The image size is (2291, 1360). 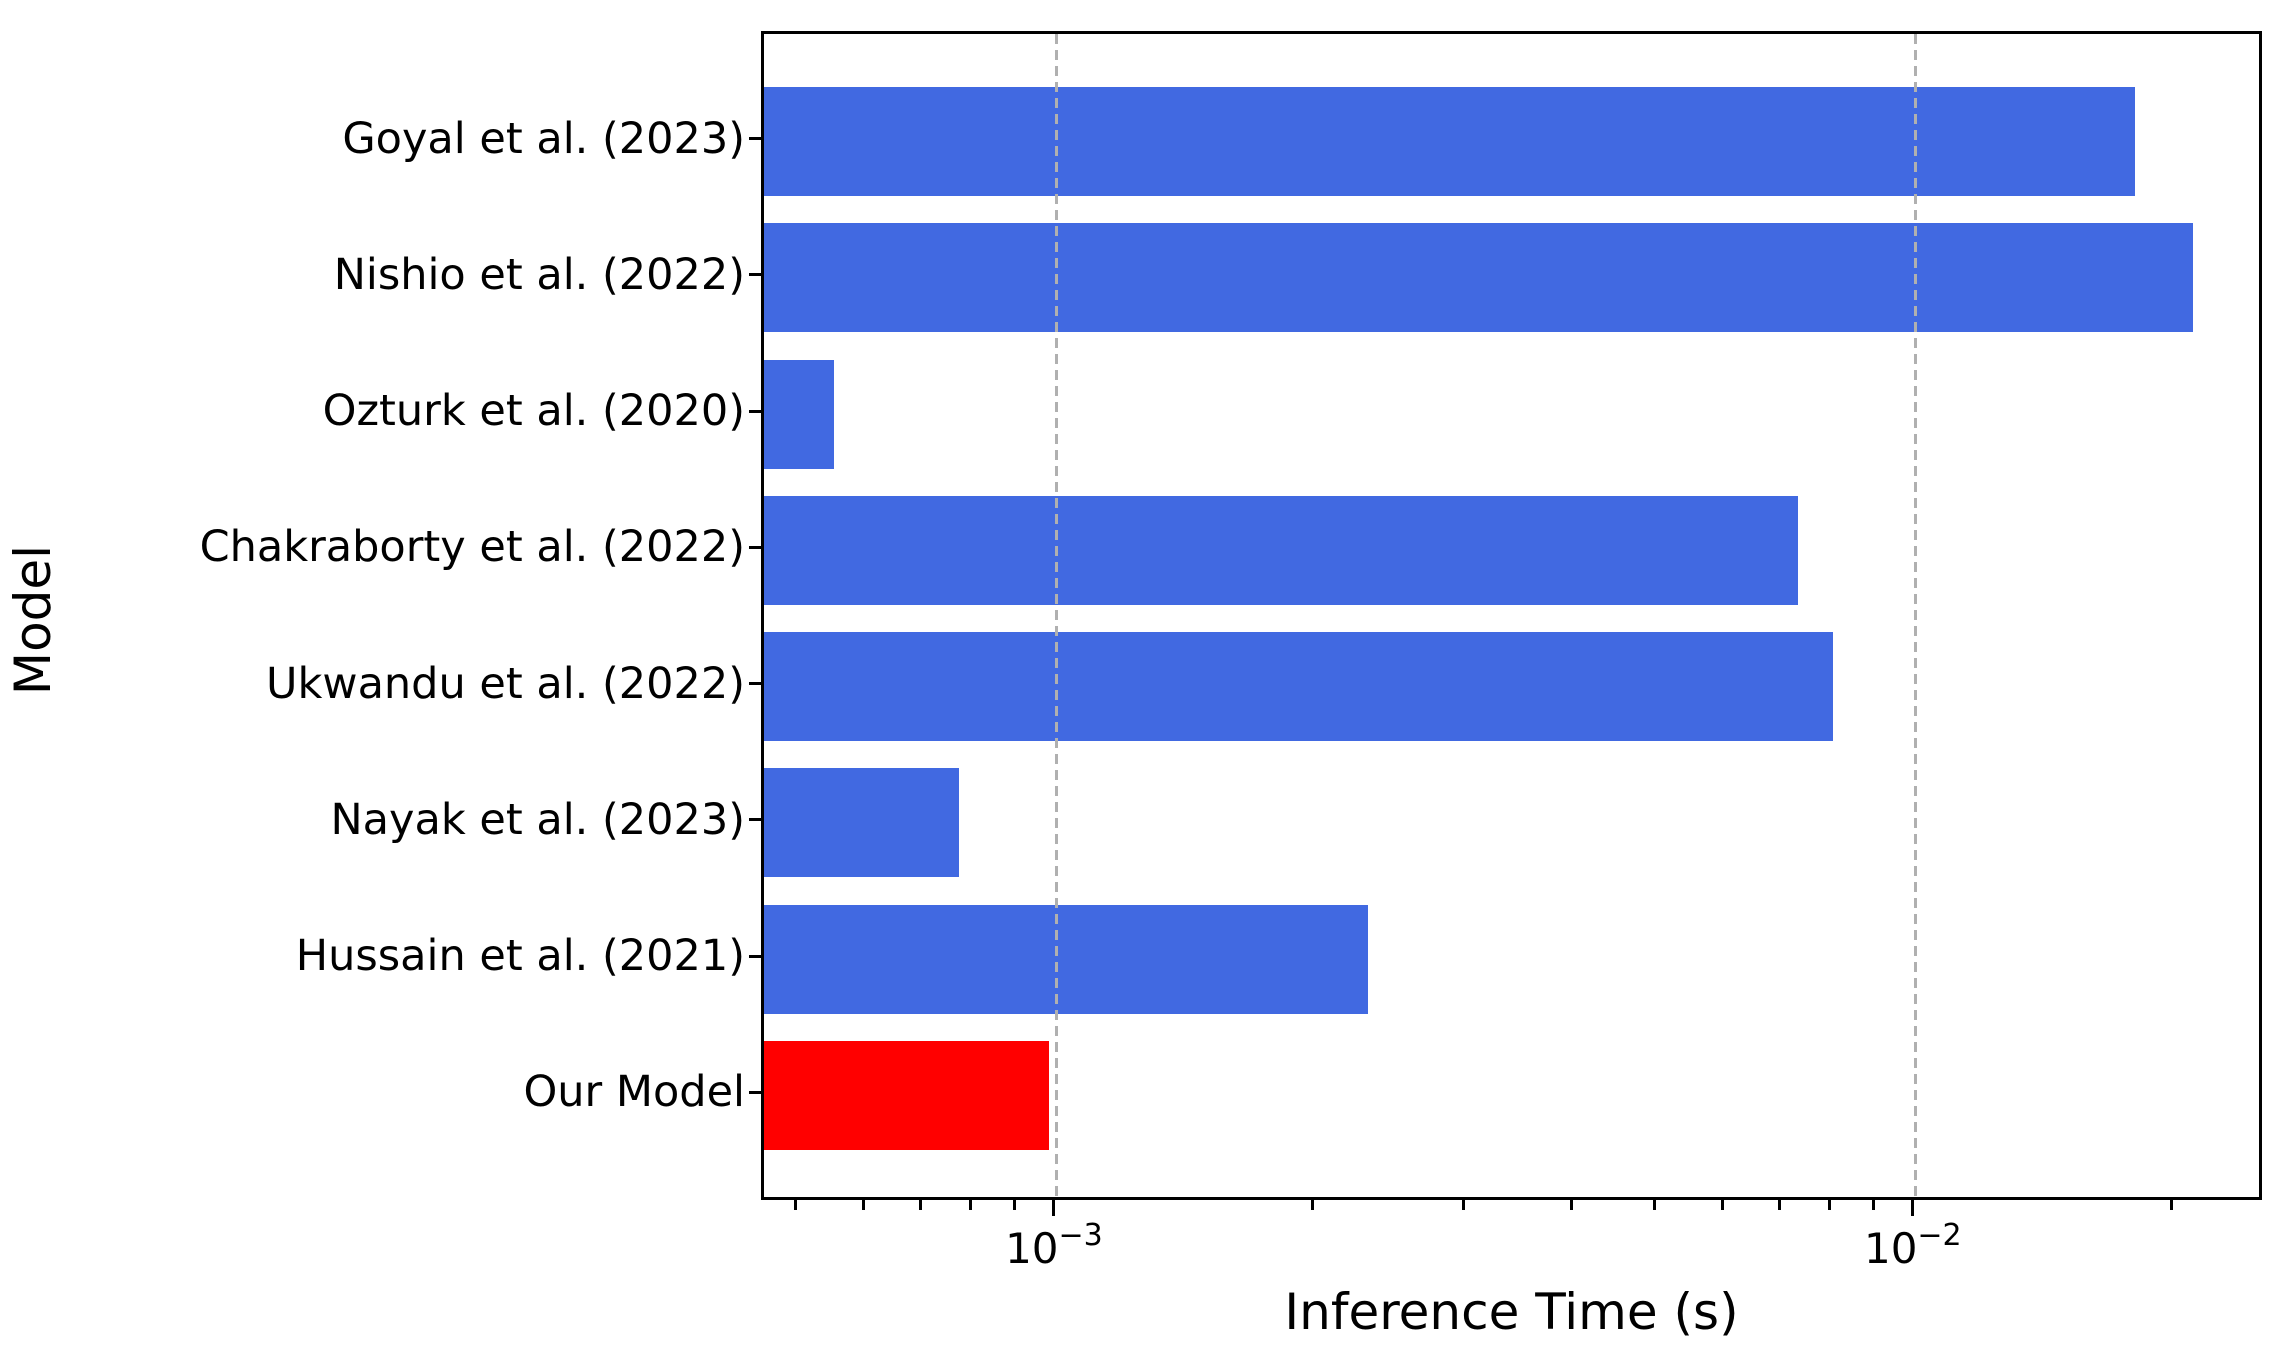 What do you see at coordinates (537, 819) in the screenshot?
I see `y-tick-label: Nayak et al. (2023)` at bounding box center [537, 819].